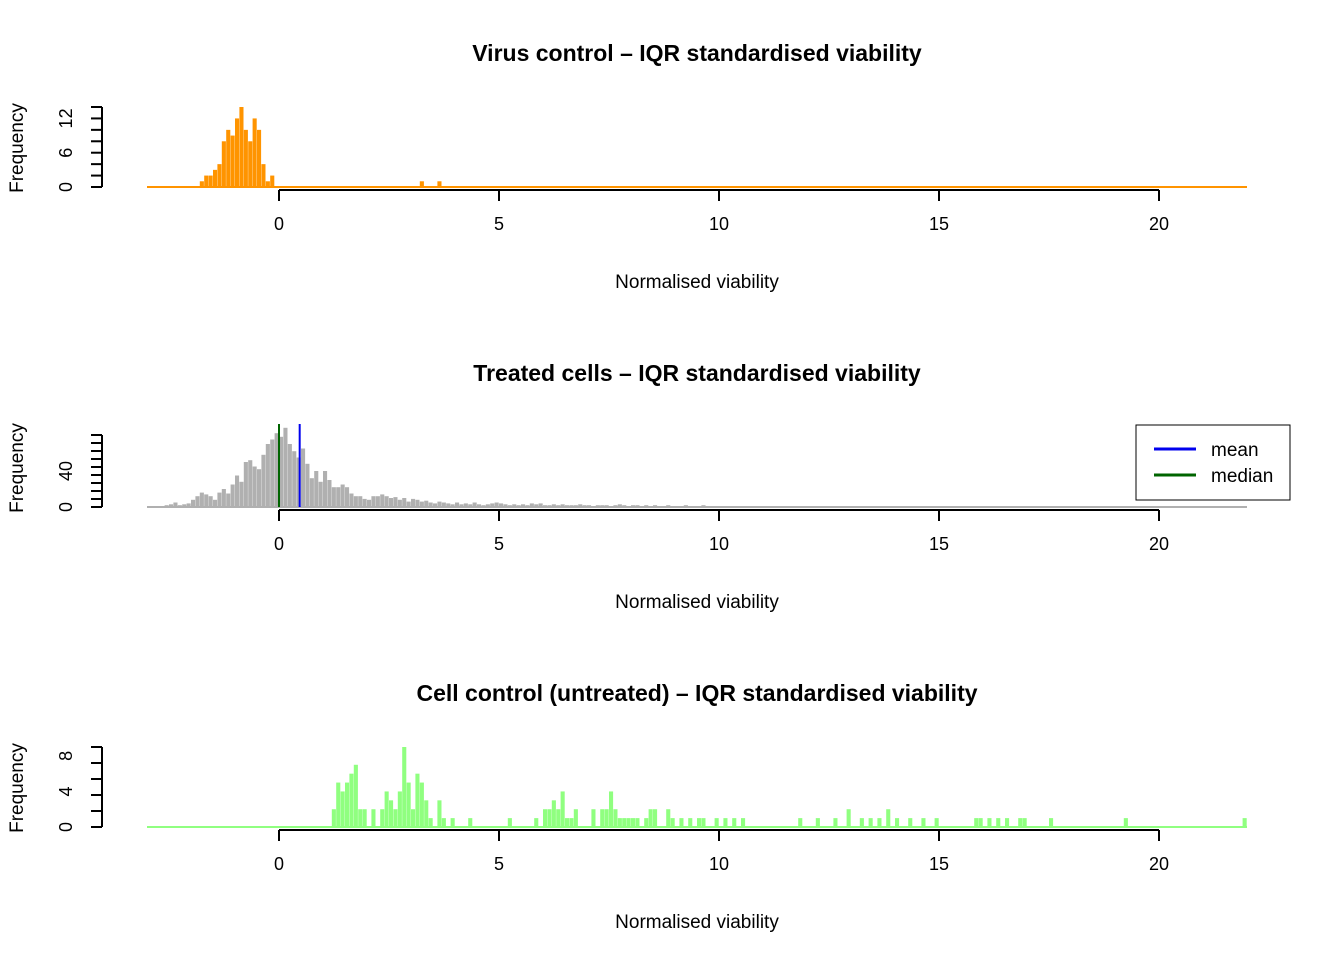  What do you see at coordinates (697, 602) in the screenshot?
I see `x-axis-label: Normalised viability` at bounding box center [697, 602].